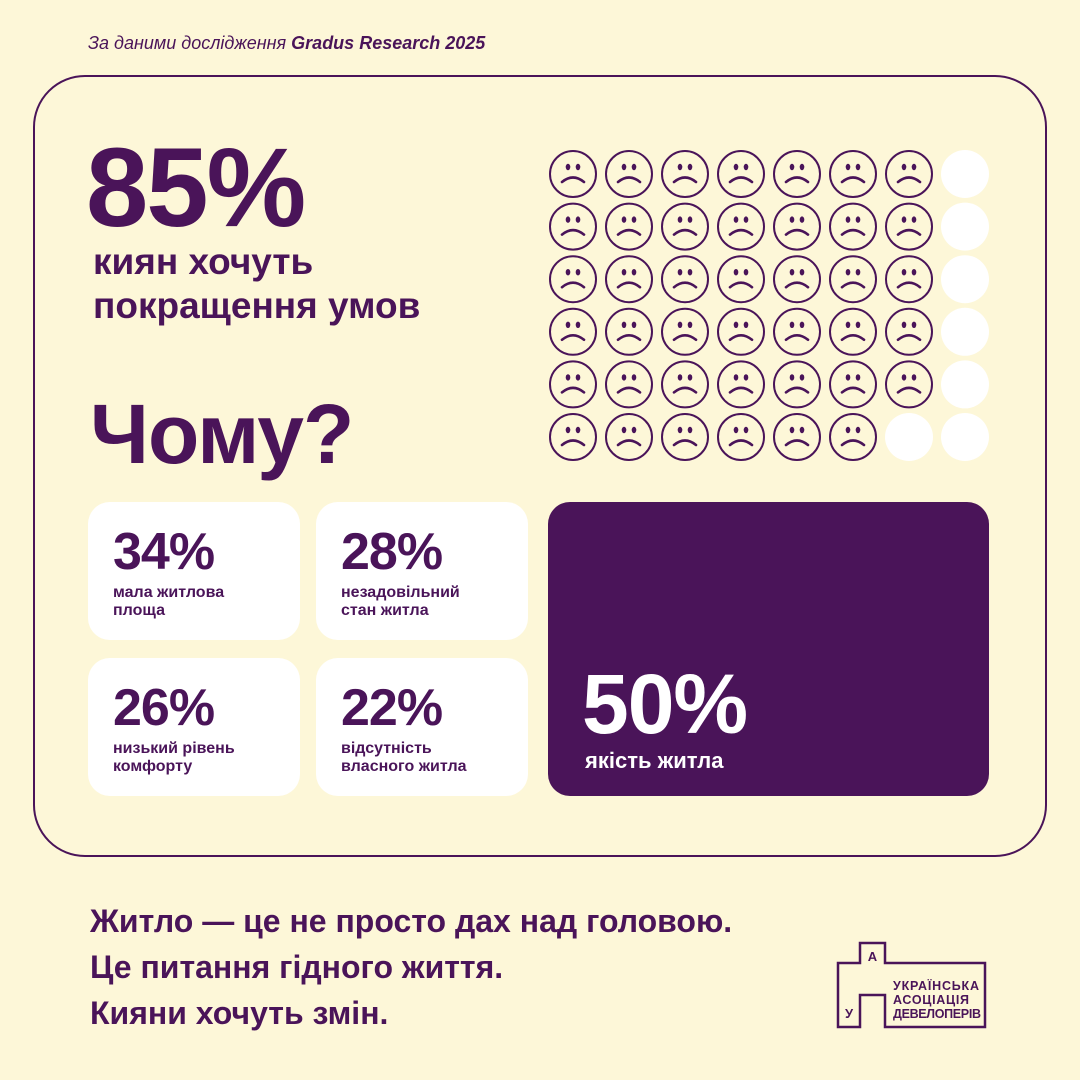 This screenshot has width=1080, height=1080. I want to click on logo-letter-u: У, so click(849, 1013).